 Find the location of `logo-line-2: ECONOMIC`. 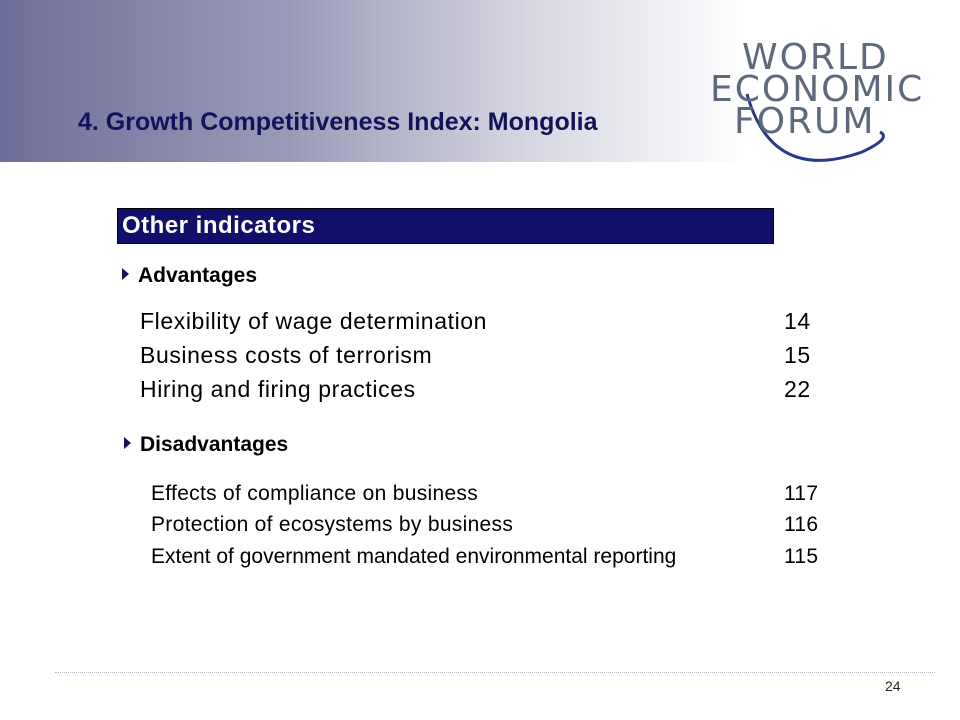

logo-line-2: ECONOMIC is located at coordinates (817, 89).